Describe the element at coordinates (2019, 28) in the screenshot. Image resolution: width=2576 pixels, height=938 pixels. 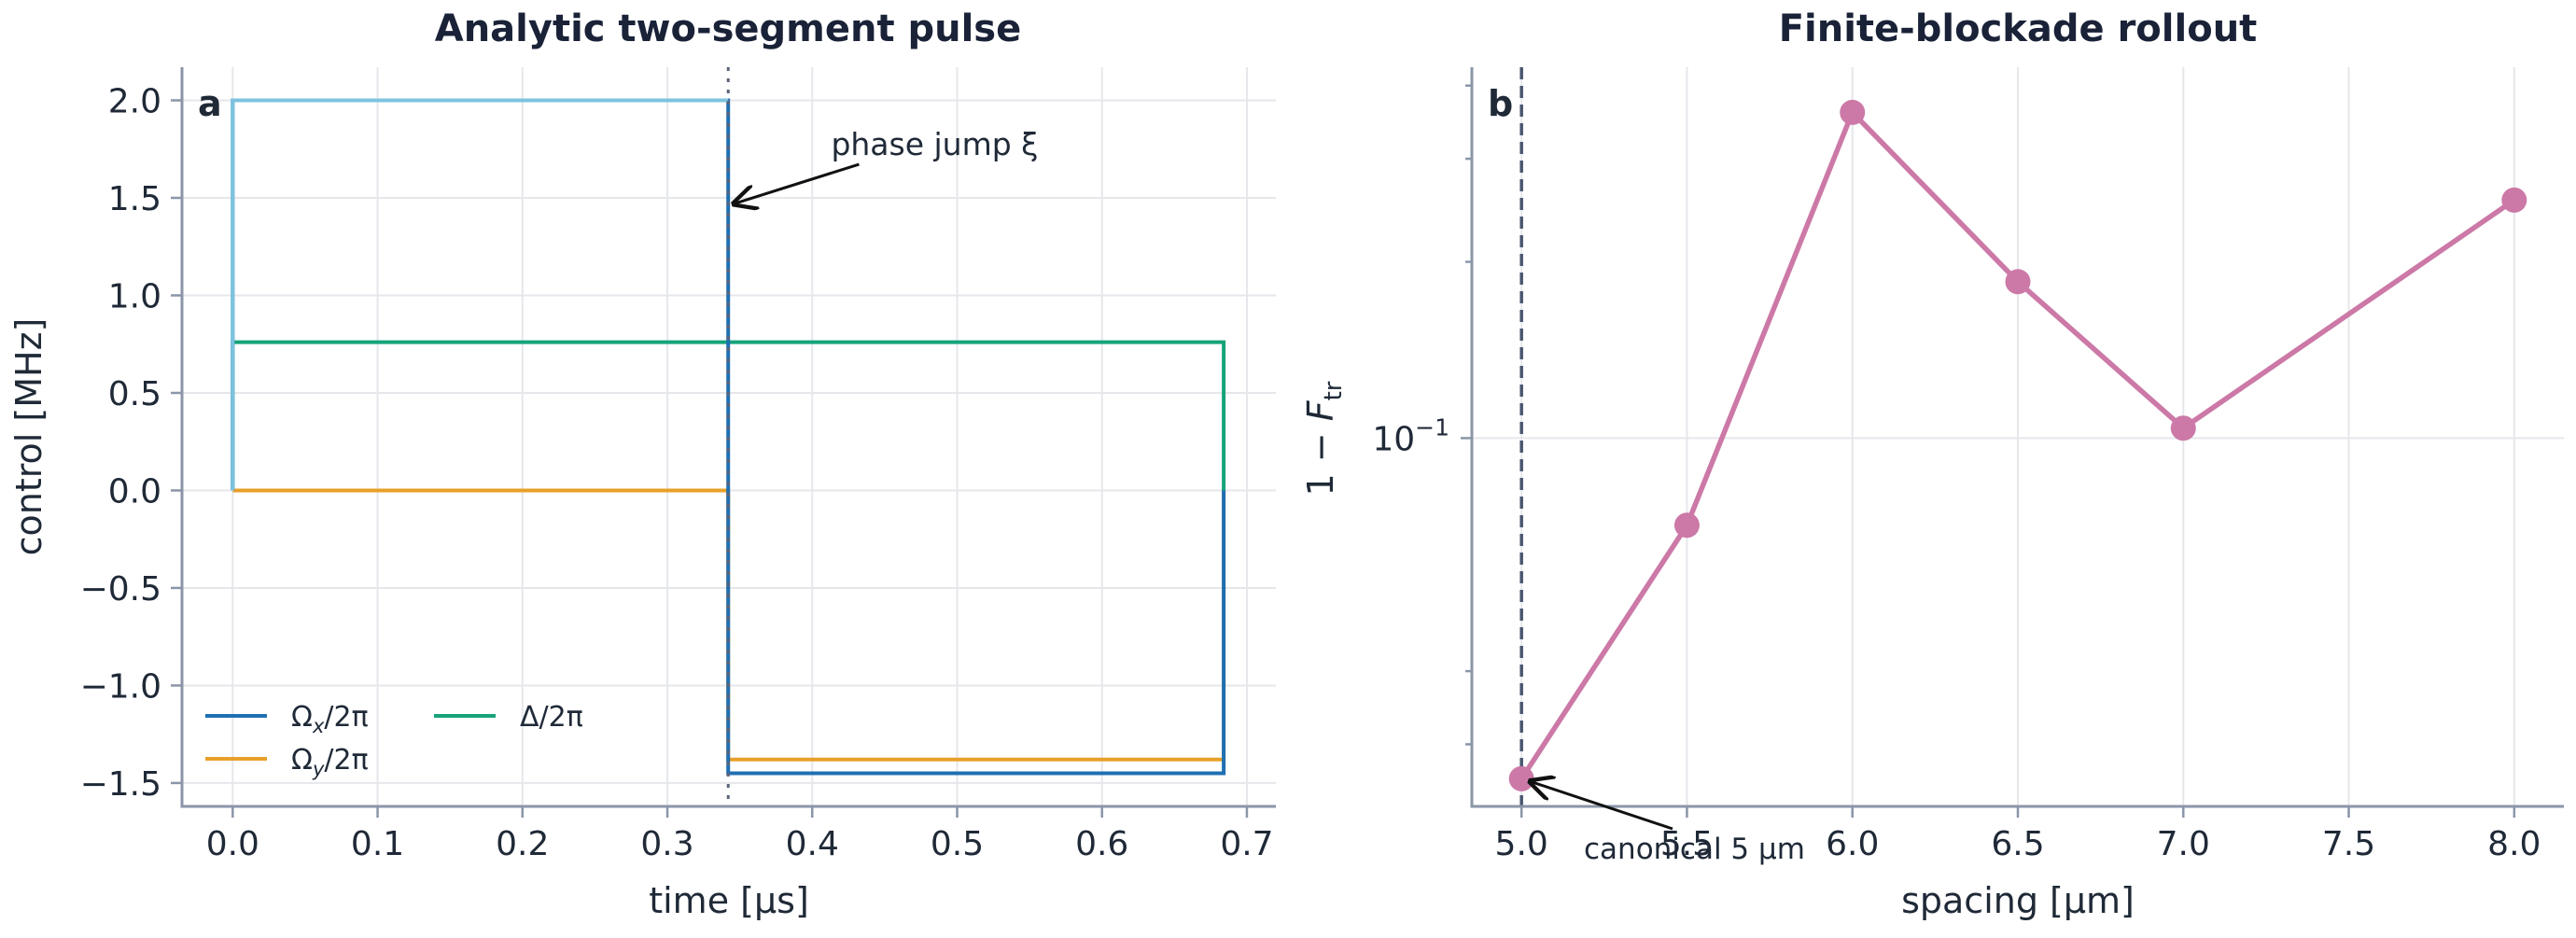
I see `panel-b-title: Finite-blockade rollout` at that location.